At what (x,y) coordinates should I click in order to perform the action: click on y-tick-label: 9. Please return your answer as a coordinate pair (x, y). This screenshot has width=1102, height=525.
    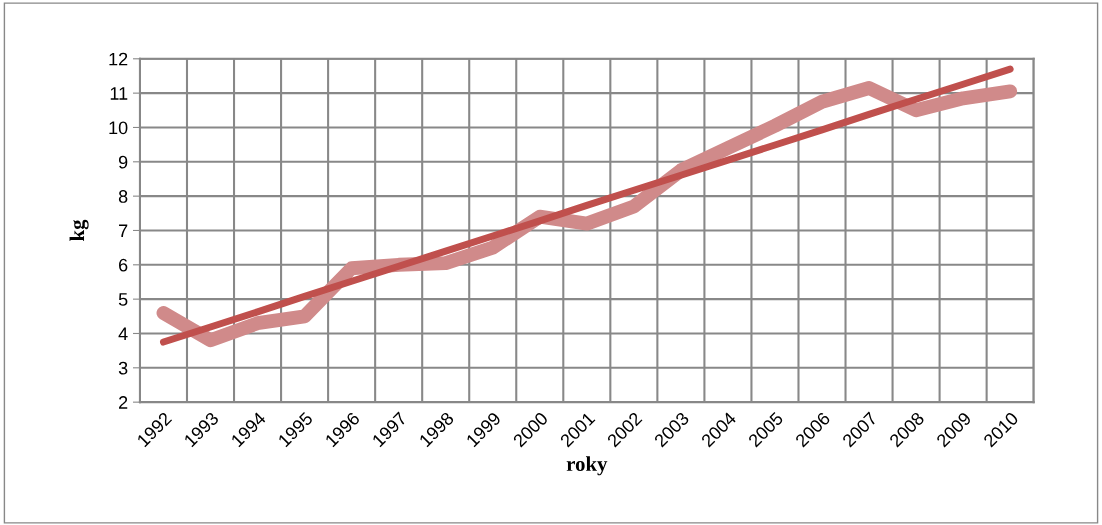
    Looking at the image, I should click on (123, 162).